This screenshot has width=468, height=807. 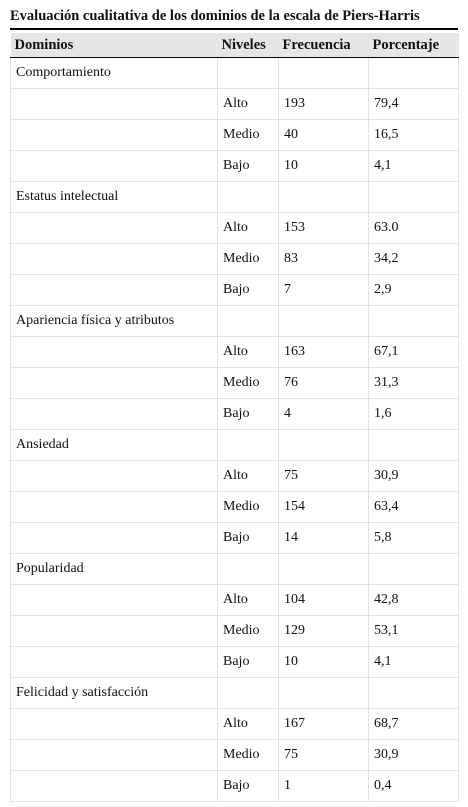 I want to click on level-row: Bajo 1 0,4, so click(x=234, y=786).